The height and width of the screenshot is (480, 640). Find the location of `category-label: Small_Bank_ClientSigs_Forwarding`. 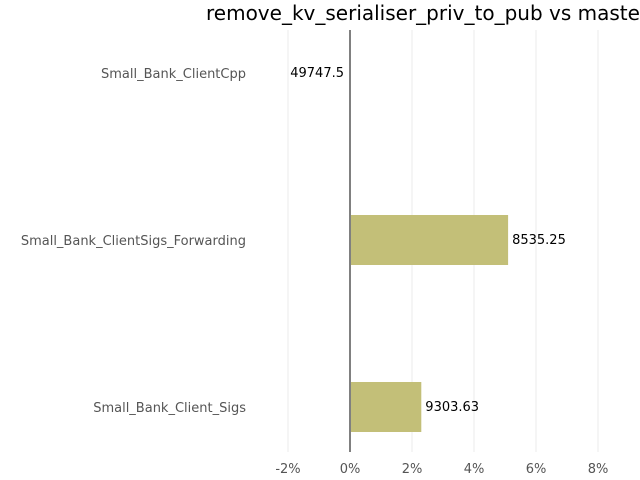

category-label: Small_Bank_ClientSigs_Forwarding is located at coordinates (133, 241).